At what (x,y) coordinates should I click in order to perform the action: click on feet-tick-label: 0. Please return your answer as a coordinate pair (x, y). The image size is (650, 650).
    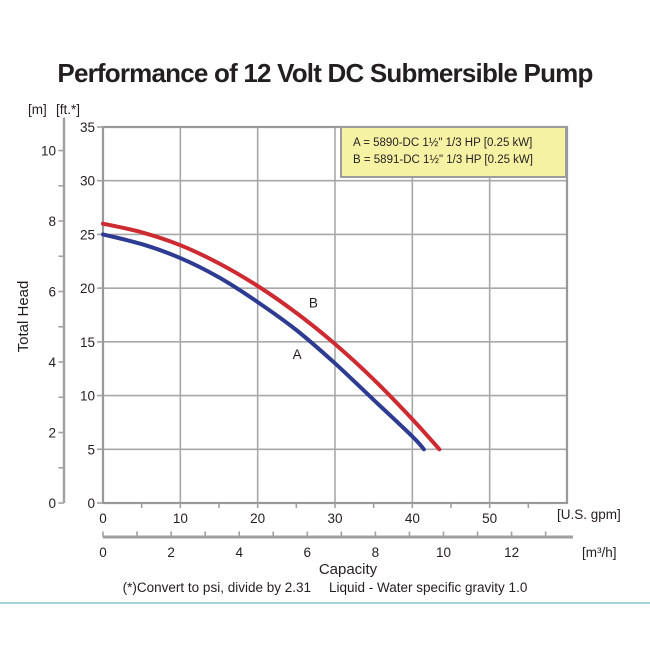
    Looking at the image, I should click on (91, 503).